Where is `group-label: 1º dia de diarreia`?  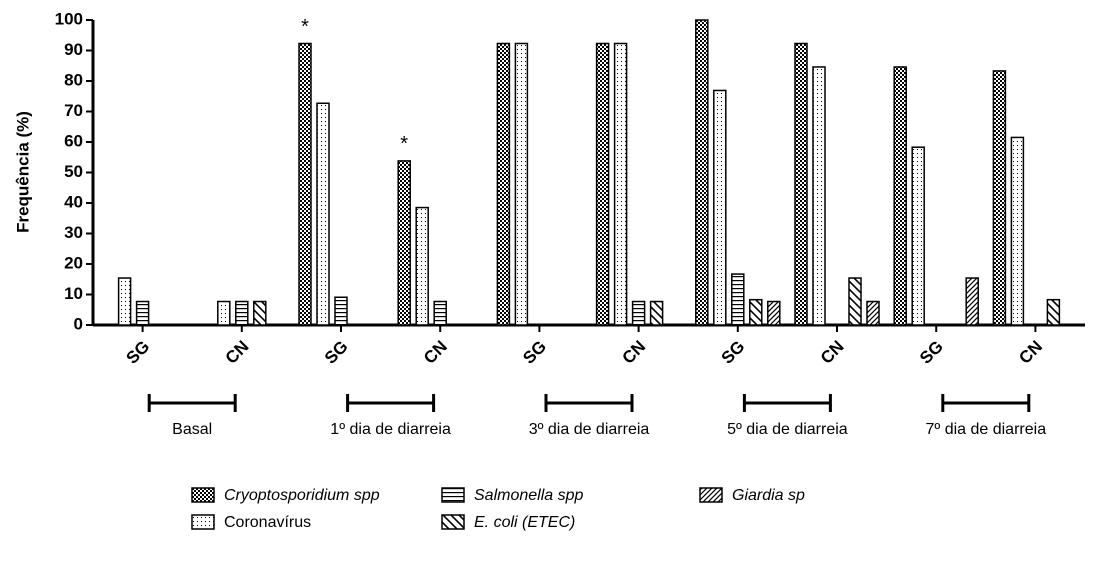
group-label: 1º dia de diarreia is located at coordinates (390, 429).